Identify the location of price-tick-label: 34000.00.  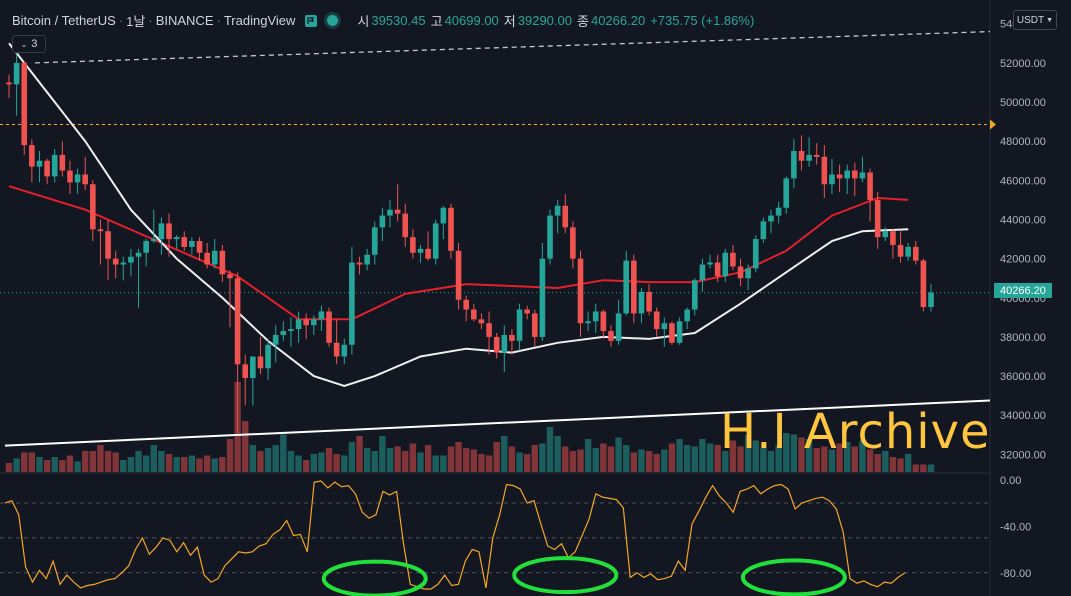
(1023, 416).